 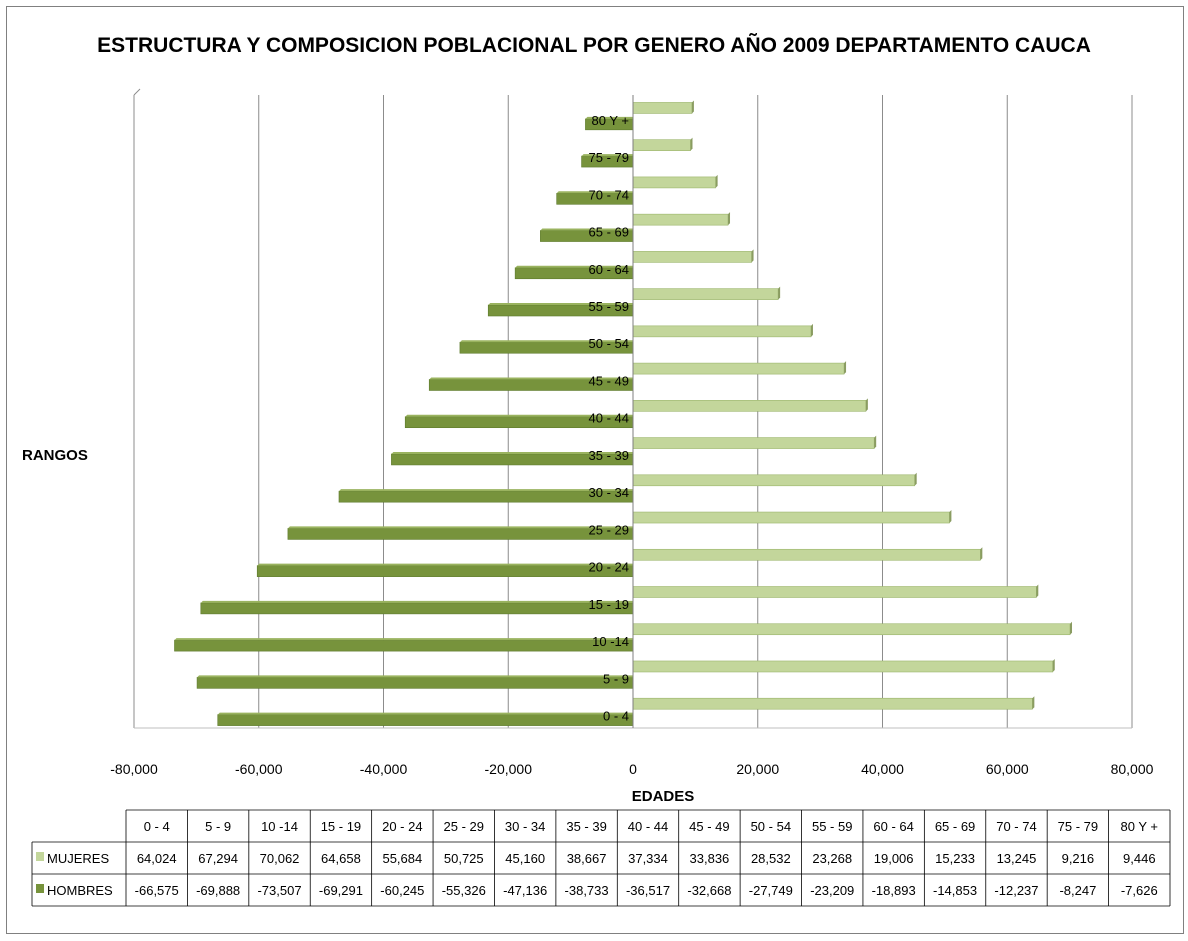 What do you see at coordinates (710, 858) in the screenshot?
I see `mujeres-value-cell: 33,836` at bounding box center [710, 858].